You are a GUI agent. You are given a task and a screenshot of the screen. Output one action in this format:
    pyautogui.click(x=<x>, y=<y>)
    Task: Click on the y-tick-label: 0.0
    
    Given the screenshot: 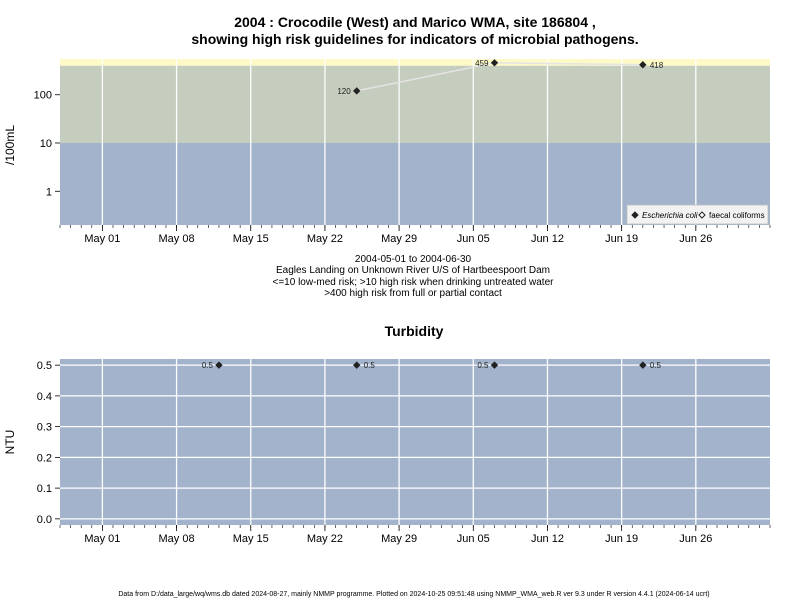 What is the action you would take?
    pyautogui.click(x=44, y=520)
    